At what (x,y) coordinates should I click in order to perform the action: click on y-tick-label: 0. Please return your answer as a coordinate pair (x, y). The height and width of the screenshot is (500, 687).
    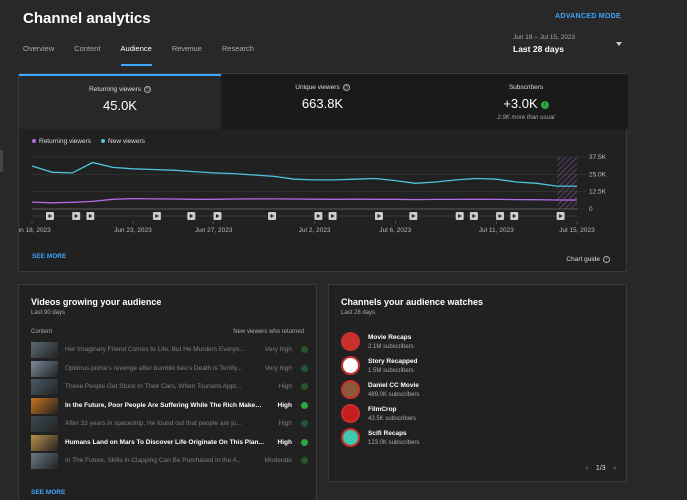
    Looking at the image, I should click on (591, 209).